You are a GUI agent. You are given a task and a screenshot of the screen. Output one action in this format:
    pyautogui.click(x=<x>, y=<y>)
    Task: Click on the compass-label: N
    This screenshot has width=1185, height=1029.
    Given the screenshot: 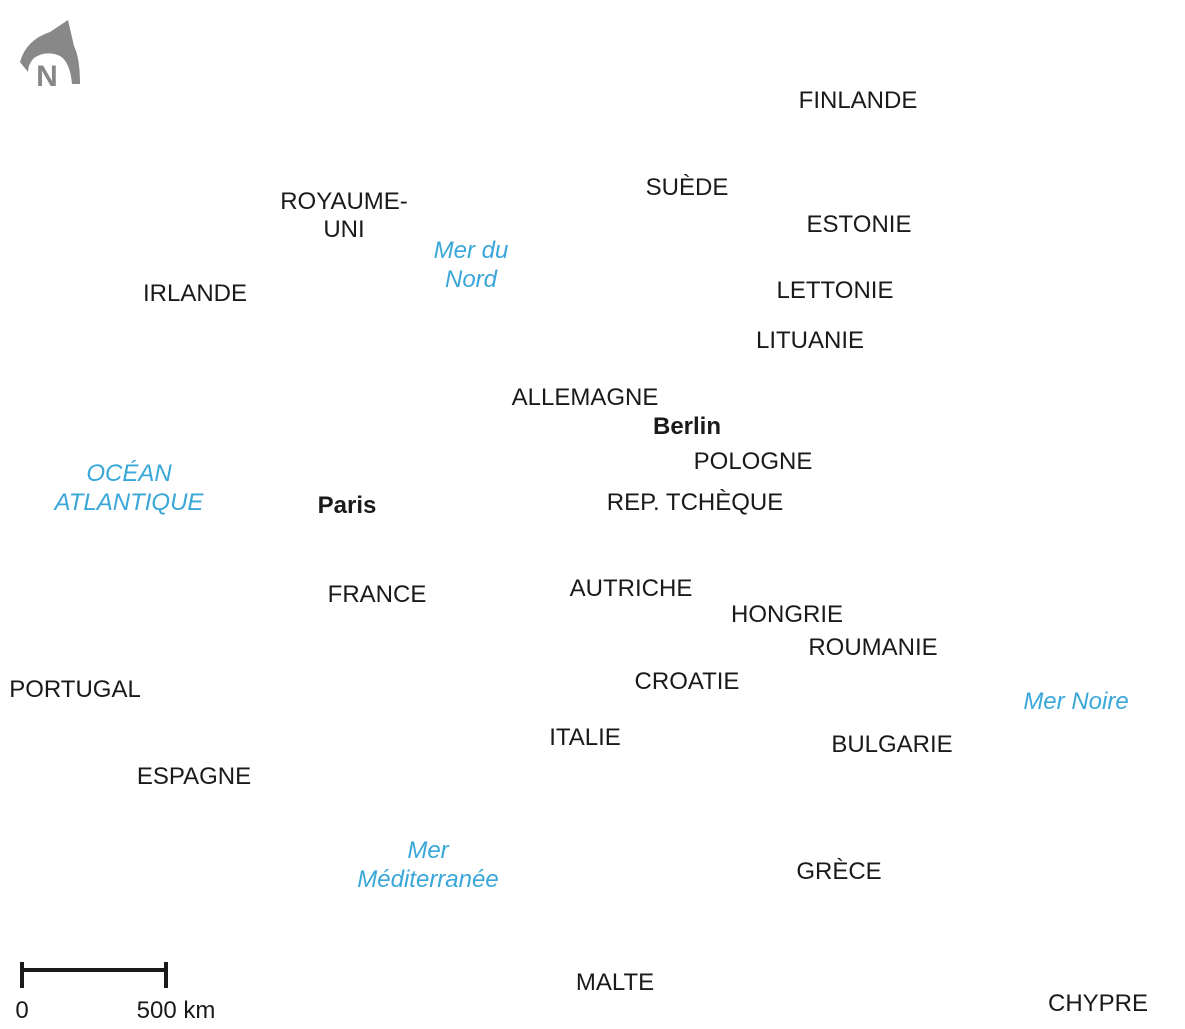 What is the action you would take?
    pyautogui.click(x=47, y=76)
    